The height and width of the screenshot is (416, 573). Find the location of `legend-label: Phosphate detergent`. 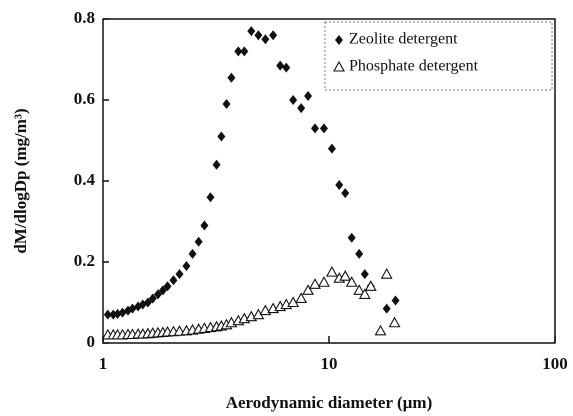

legend-label: Phosphate detergent is located at coordinates (414, 66).